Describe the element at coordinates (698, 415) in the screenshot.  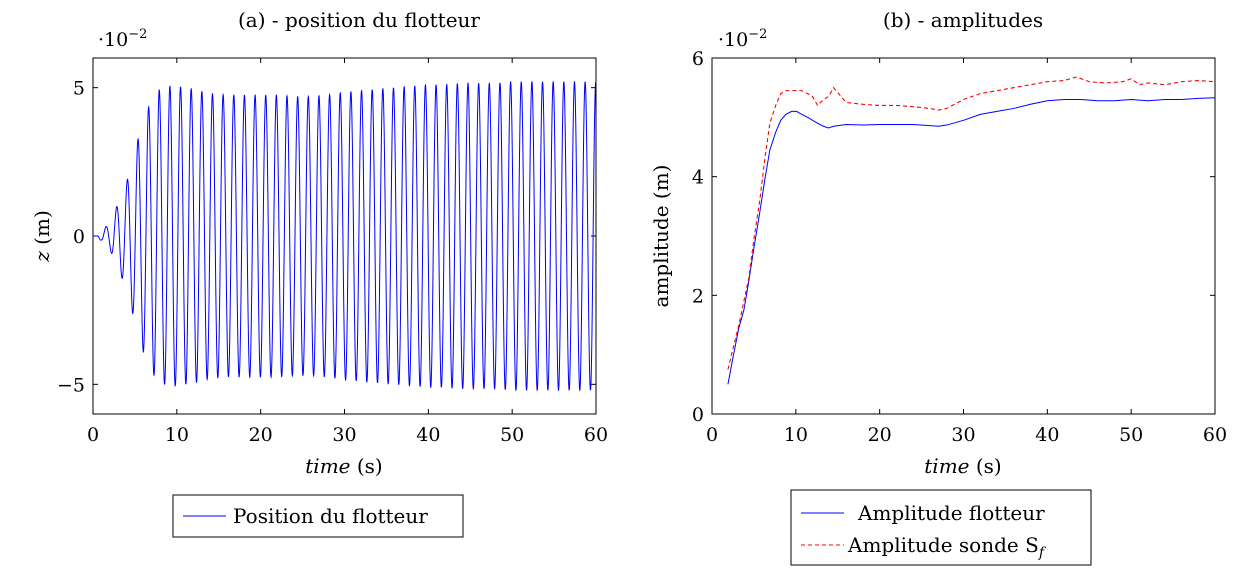
I see `chart-b-ytick-label: 0` at that location.